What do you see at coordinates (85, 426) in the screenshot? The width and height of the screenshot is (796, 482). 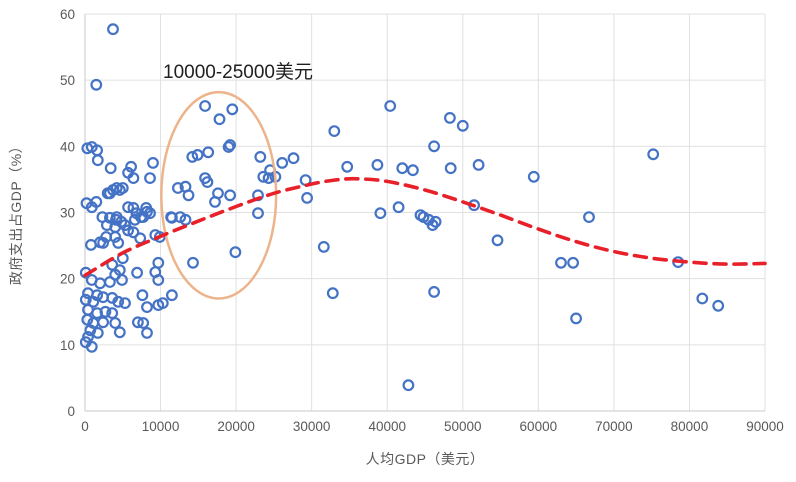 I see `x-tick-label: 0` at bounding box center [85, 426].